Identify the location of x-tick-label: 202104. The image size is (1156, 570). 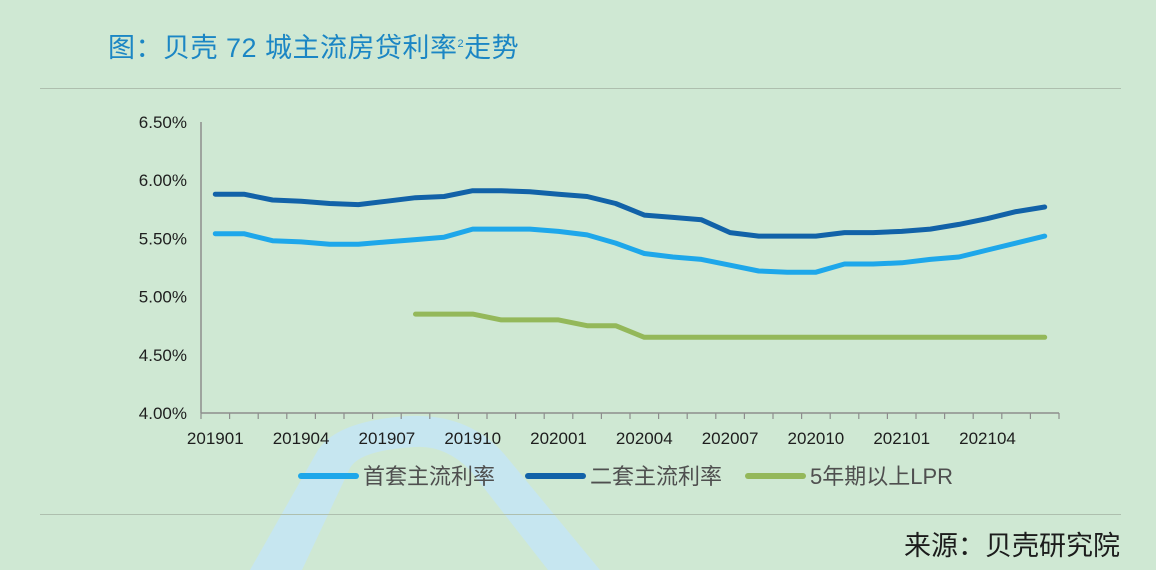
(987, 438).